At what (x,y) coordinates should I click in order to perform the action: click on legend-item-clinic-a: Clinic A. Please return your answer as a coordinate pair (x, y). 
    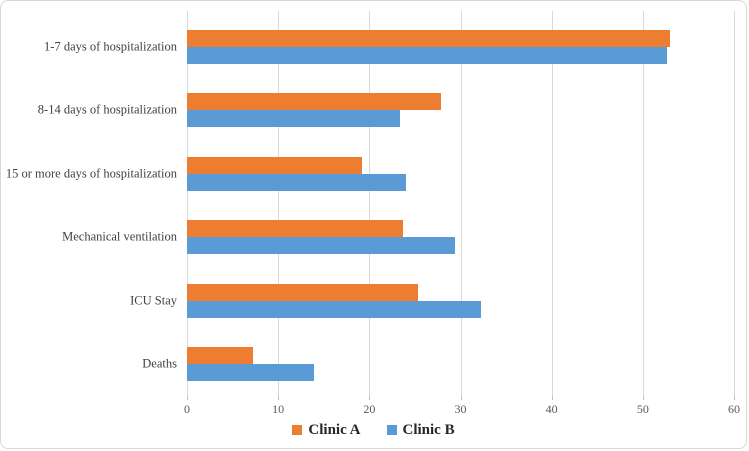
    Looking at the image, I should click on (326, 430).